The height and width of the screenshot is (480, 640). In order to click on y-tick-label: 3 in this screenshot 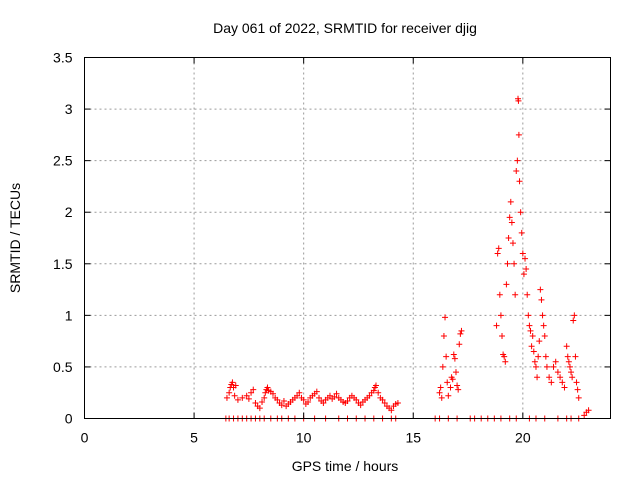, I will do `click(69, 109)`.